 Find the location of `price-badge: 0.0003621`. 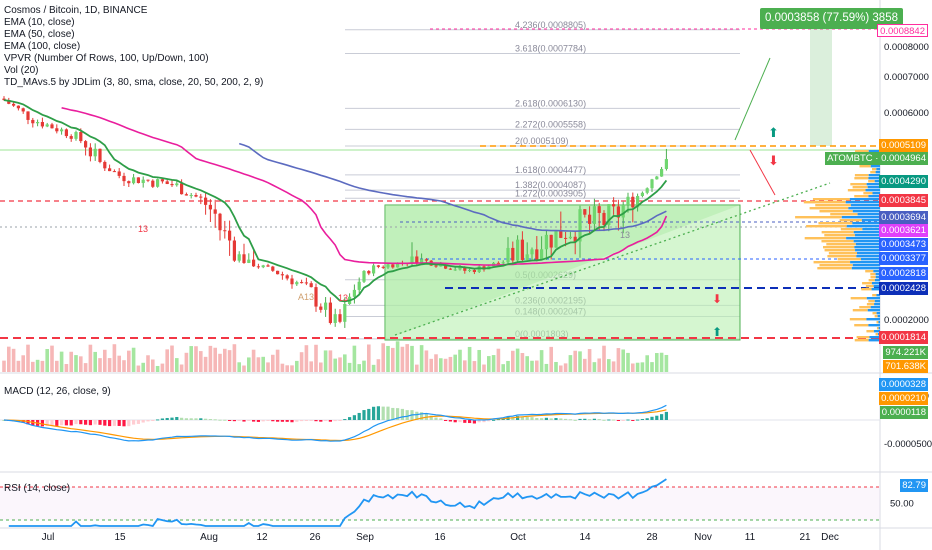

price-badge: 0.0003621 is located at coordinates (903, 230).